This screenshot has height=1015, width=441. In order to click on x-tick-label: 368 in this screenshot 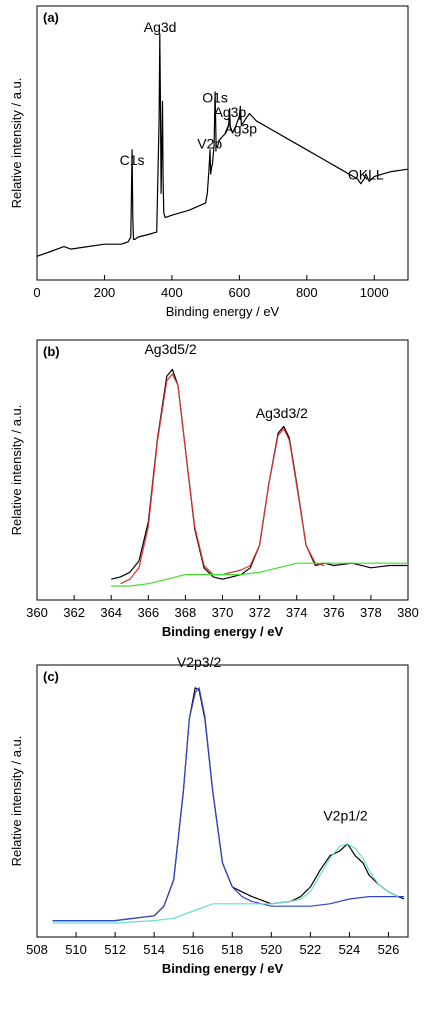, I will do `click(186, 612)`.